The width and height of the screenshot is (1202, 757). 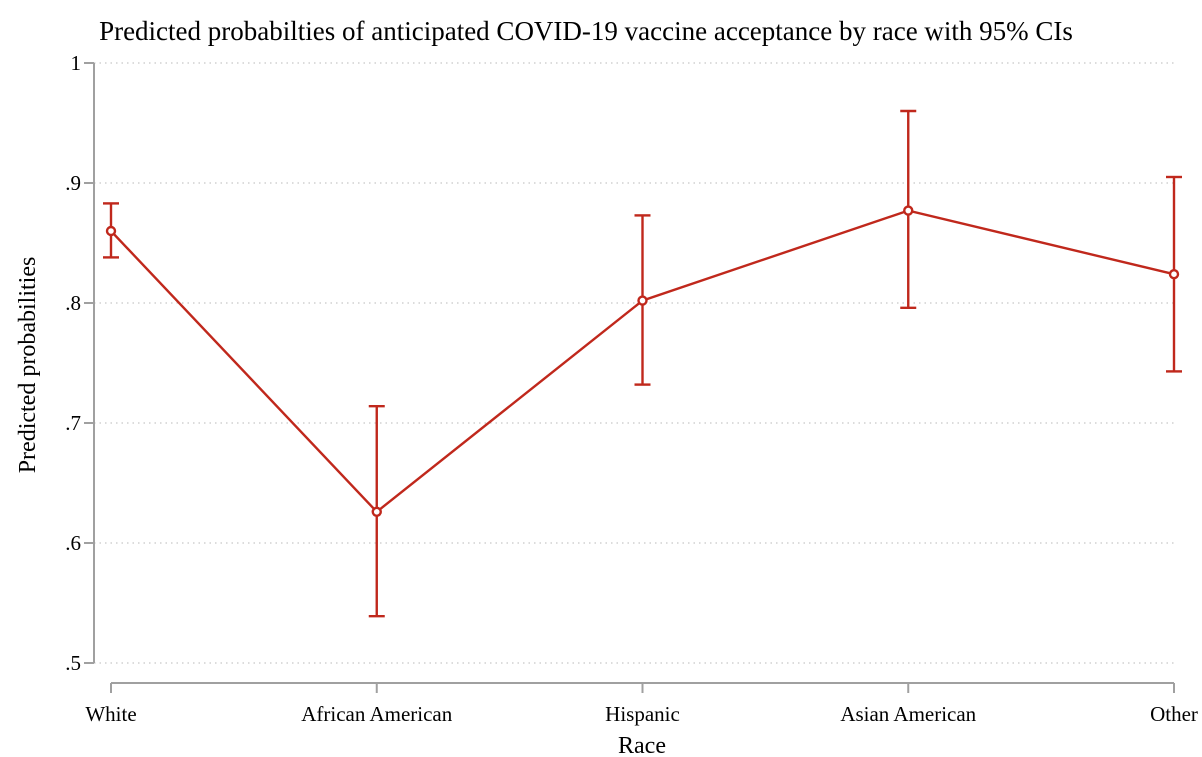 I want to click on y-tick-label: .9, so click(x=73, y=183).